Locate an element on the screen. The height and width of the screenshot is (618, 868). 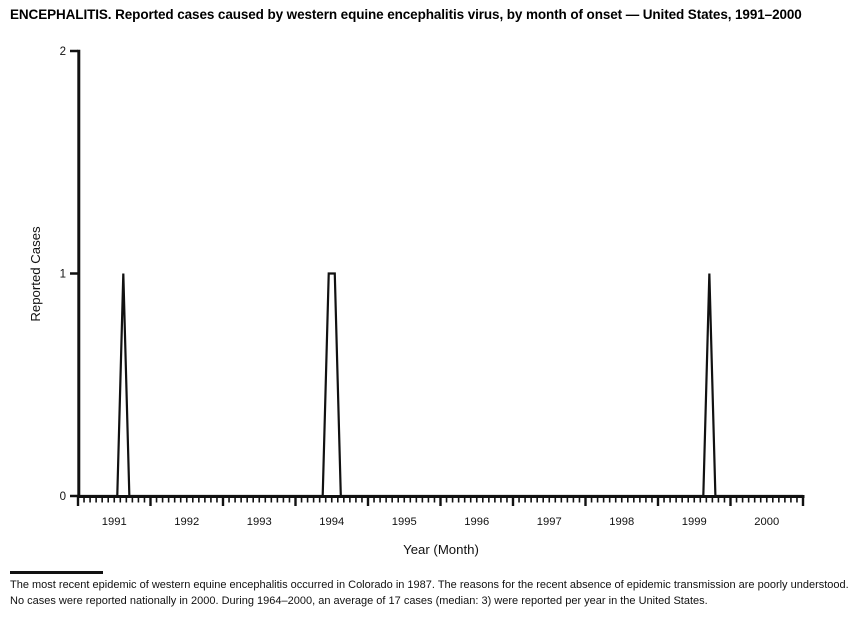
year-label: 1995 is located at coordinates (404, 522).